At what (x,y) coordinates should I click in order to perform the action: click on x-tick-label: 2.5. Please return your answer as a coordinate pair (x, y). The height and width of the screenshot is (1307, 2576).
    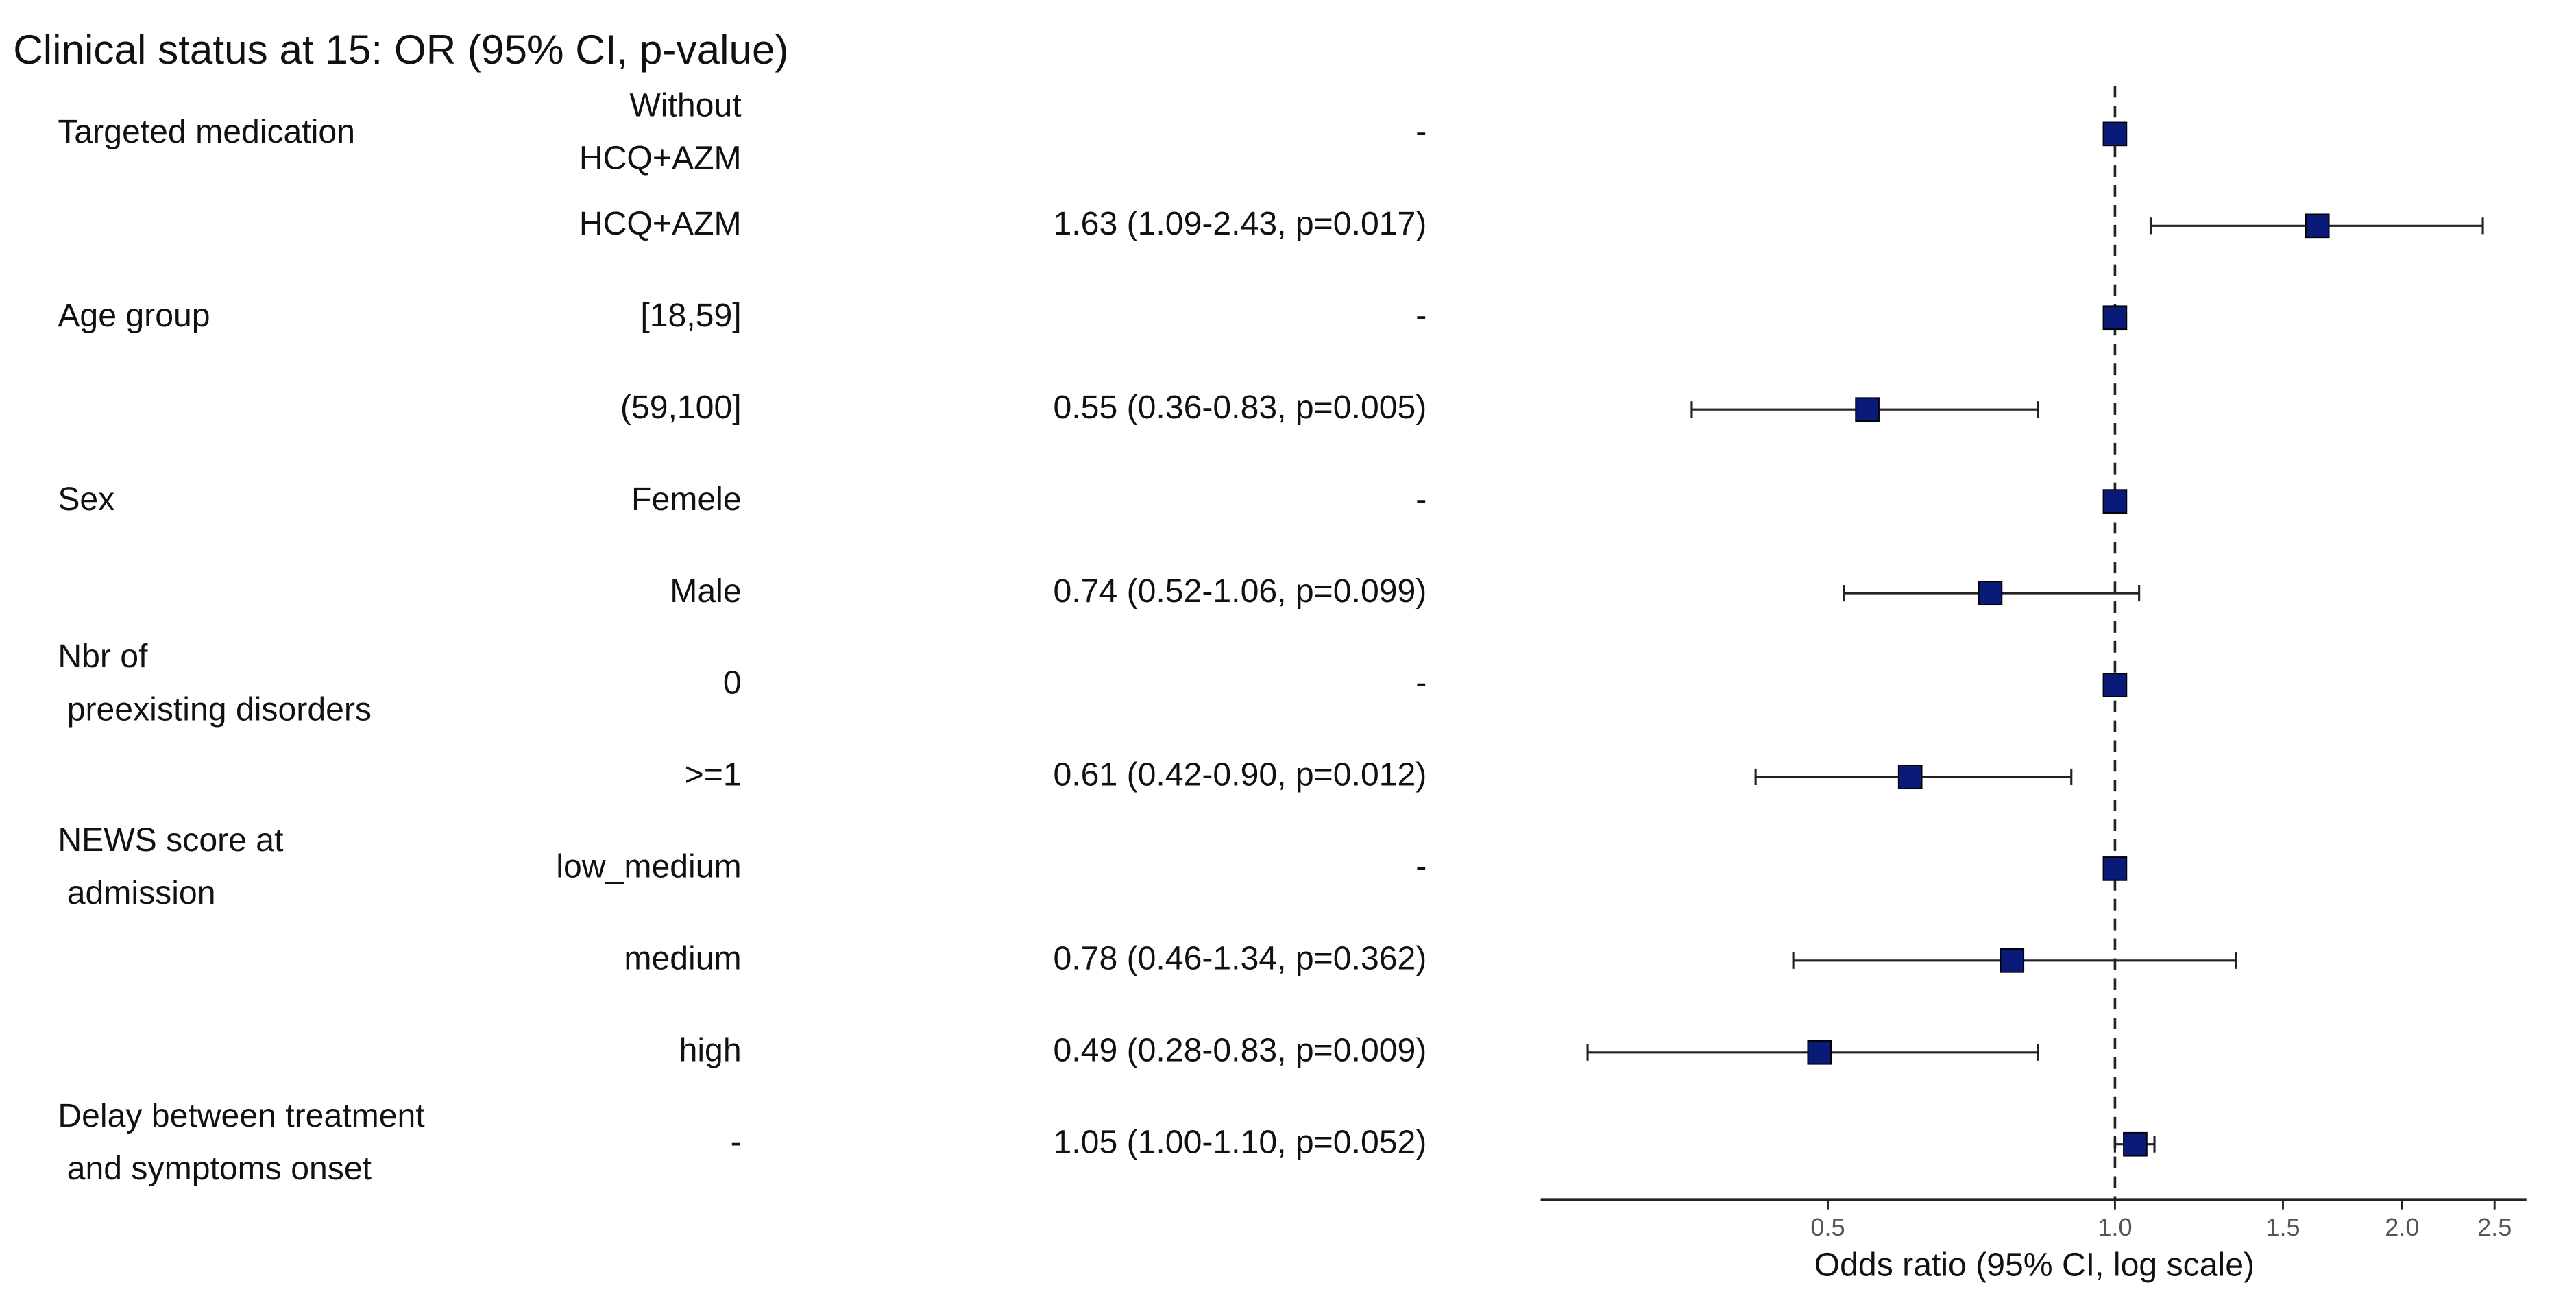
    Looking at the image, I should click on (2494, 1227).